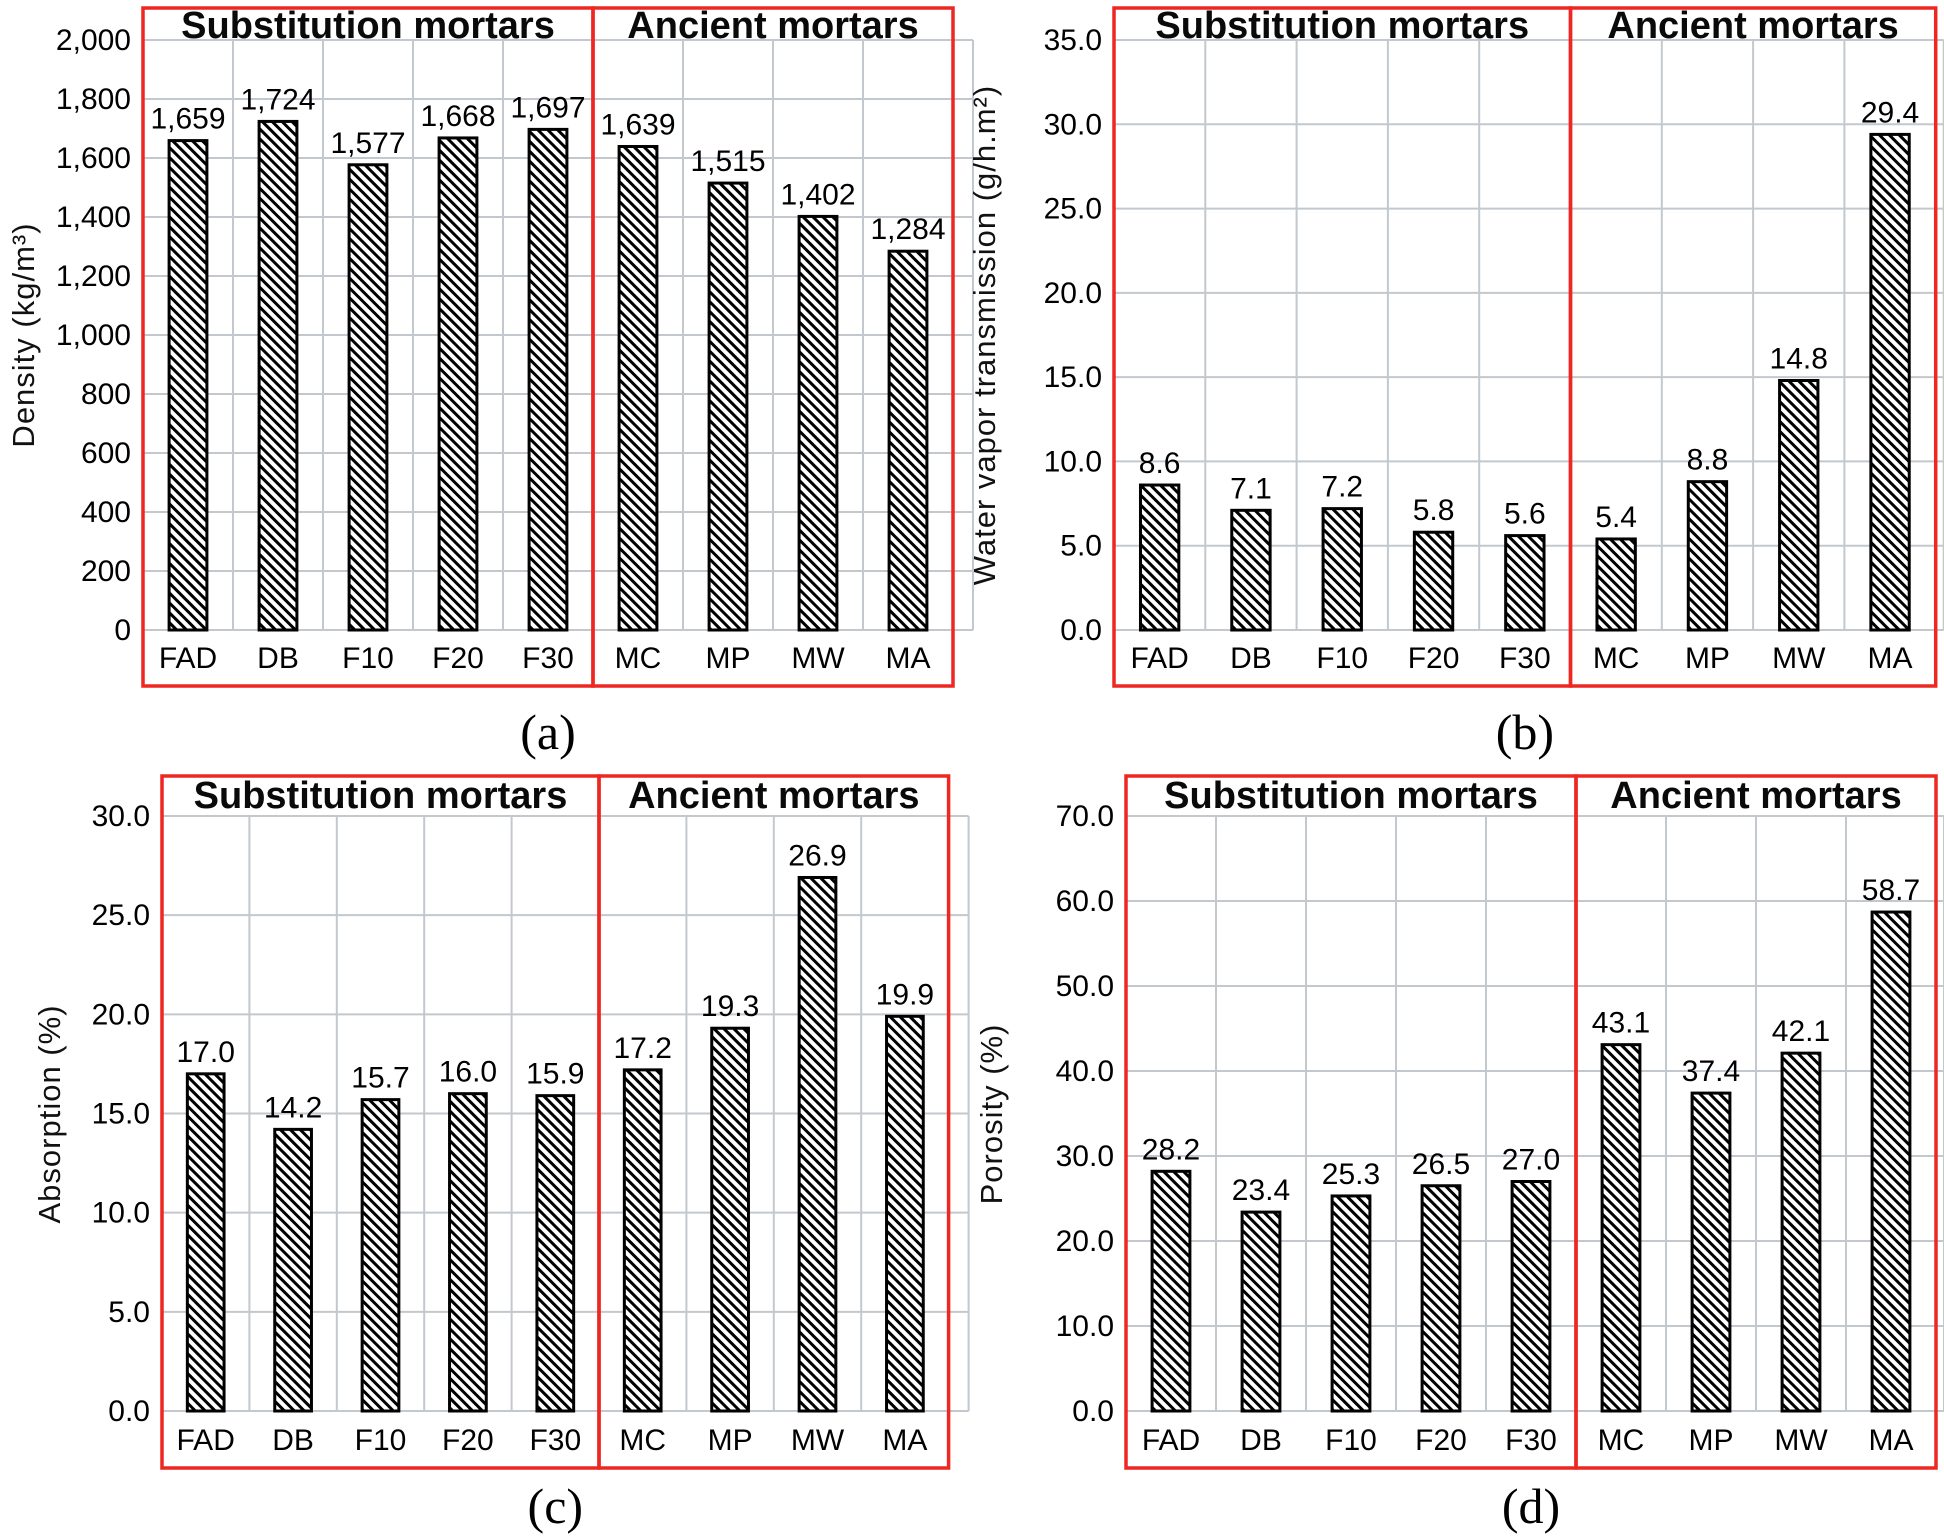 The height and width of the screenshot is (1536, 1944). Describe the element at coordinates (1891, 890) in the screenshot. I see `bar-value-label: 58.7` at that location.